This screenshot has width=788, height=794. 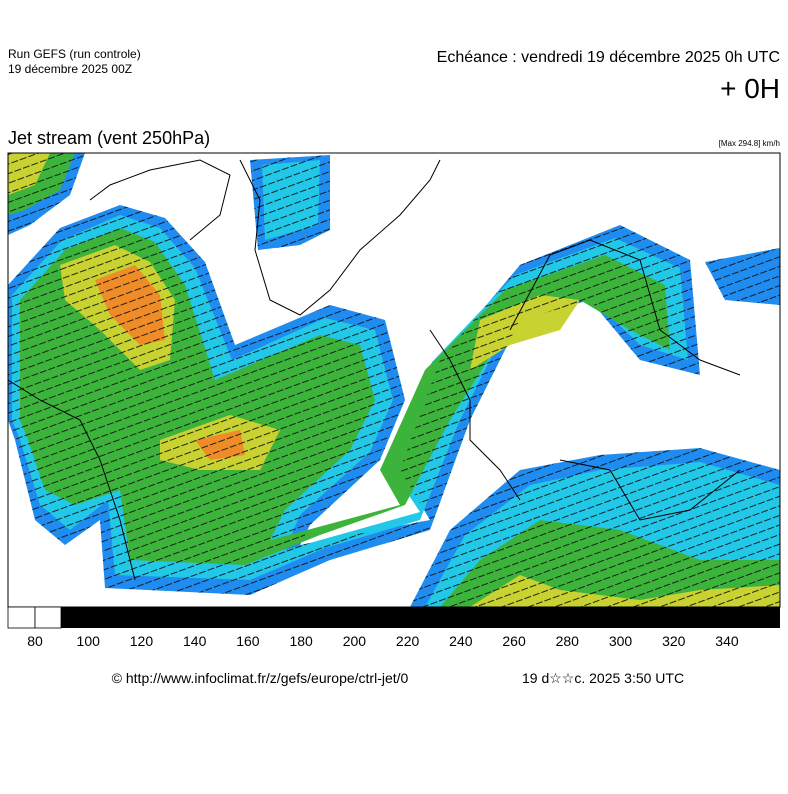 What do you see at coordinates (74, 54) in the screenshot?
I see `run-label: Run GEFS (run controle)` at bounding box center [74, 54].